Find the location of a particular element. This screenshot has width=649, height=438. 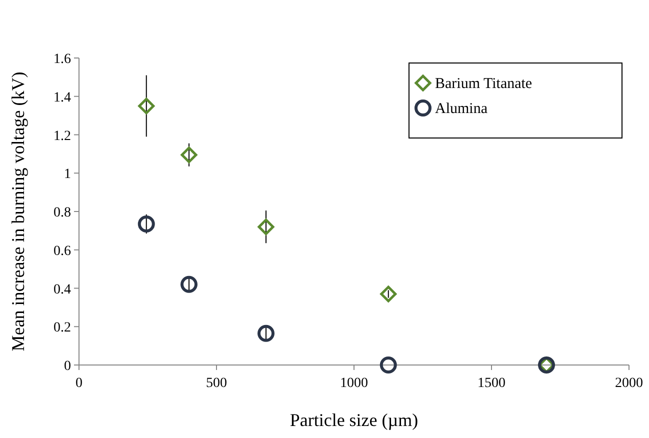

legend-label: Barium Titanate is located at coordinates (483, 84).